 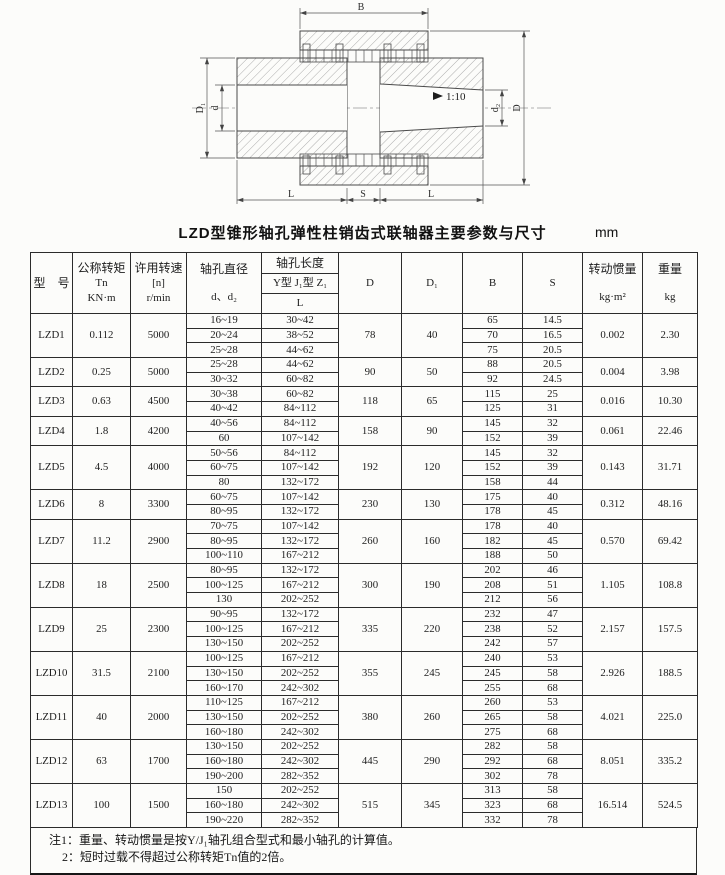 I want to click on cell-torque: 8, so click(x=101, y=504).